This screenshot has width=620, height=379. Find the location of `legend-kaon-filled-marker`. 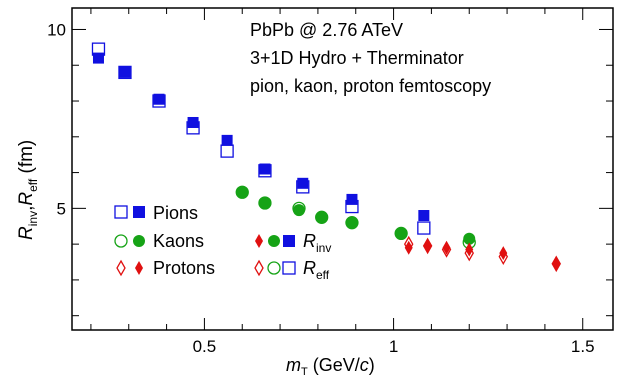

legend-kaon-filled-marker is located at coordinates (139, 241).